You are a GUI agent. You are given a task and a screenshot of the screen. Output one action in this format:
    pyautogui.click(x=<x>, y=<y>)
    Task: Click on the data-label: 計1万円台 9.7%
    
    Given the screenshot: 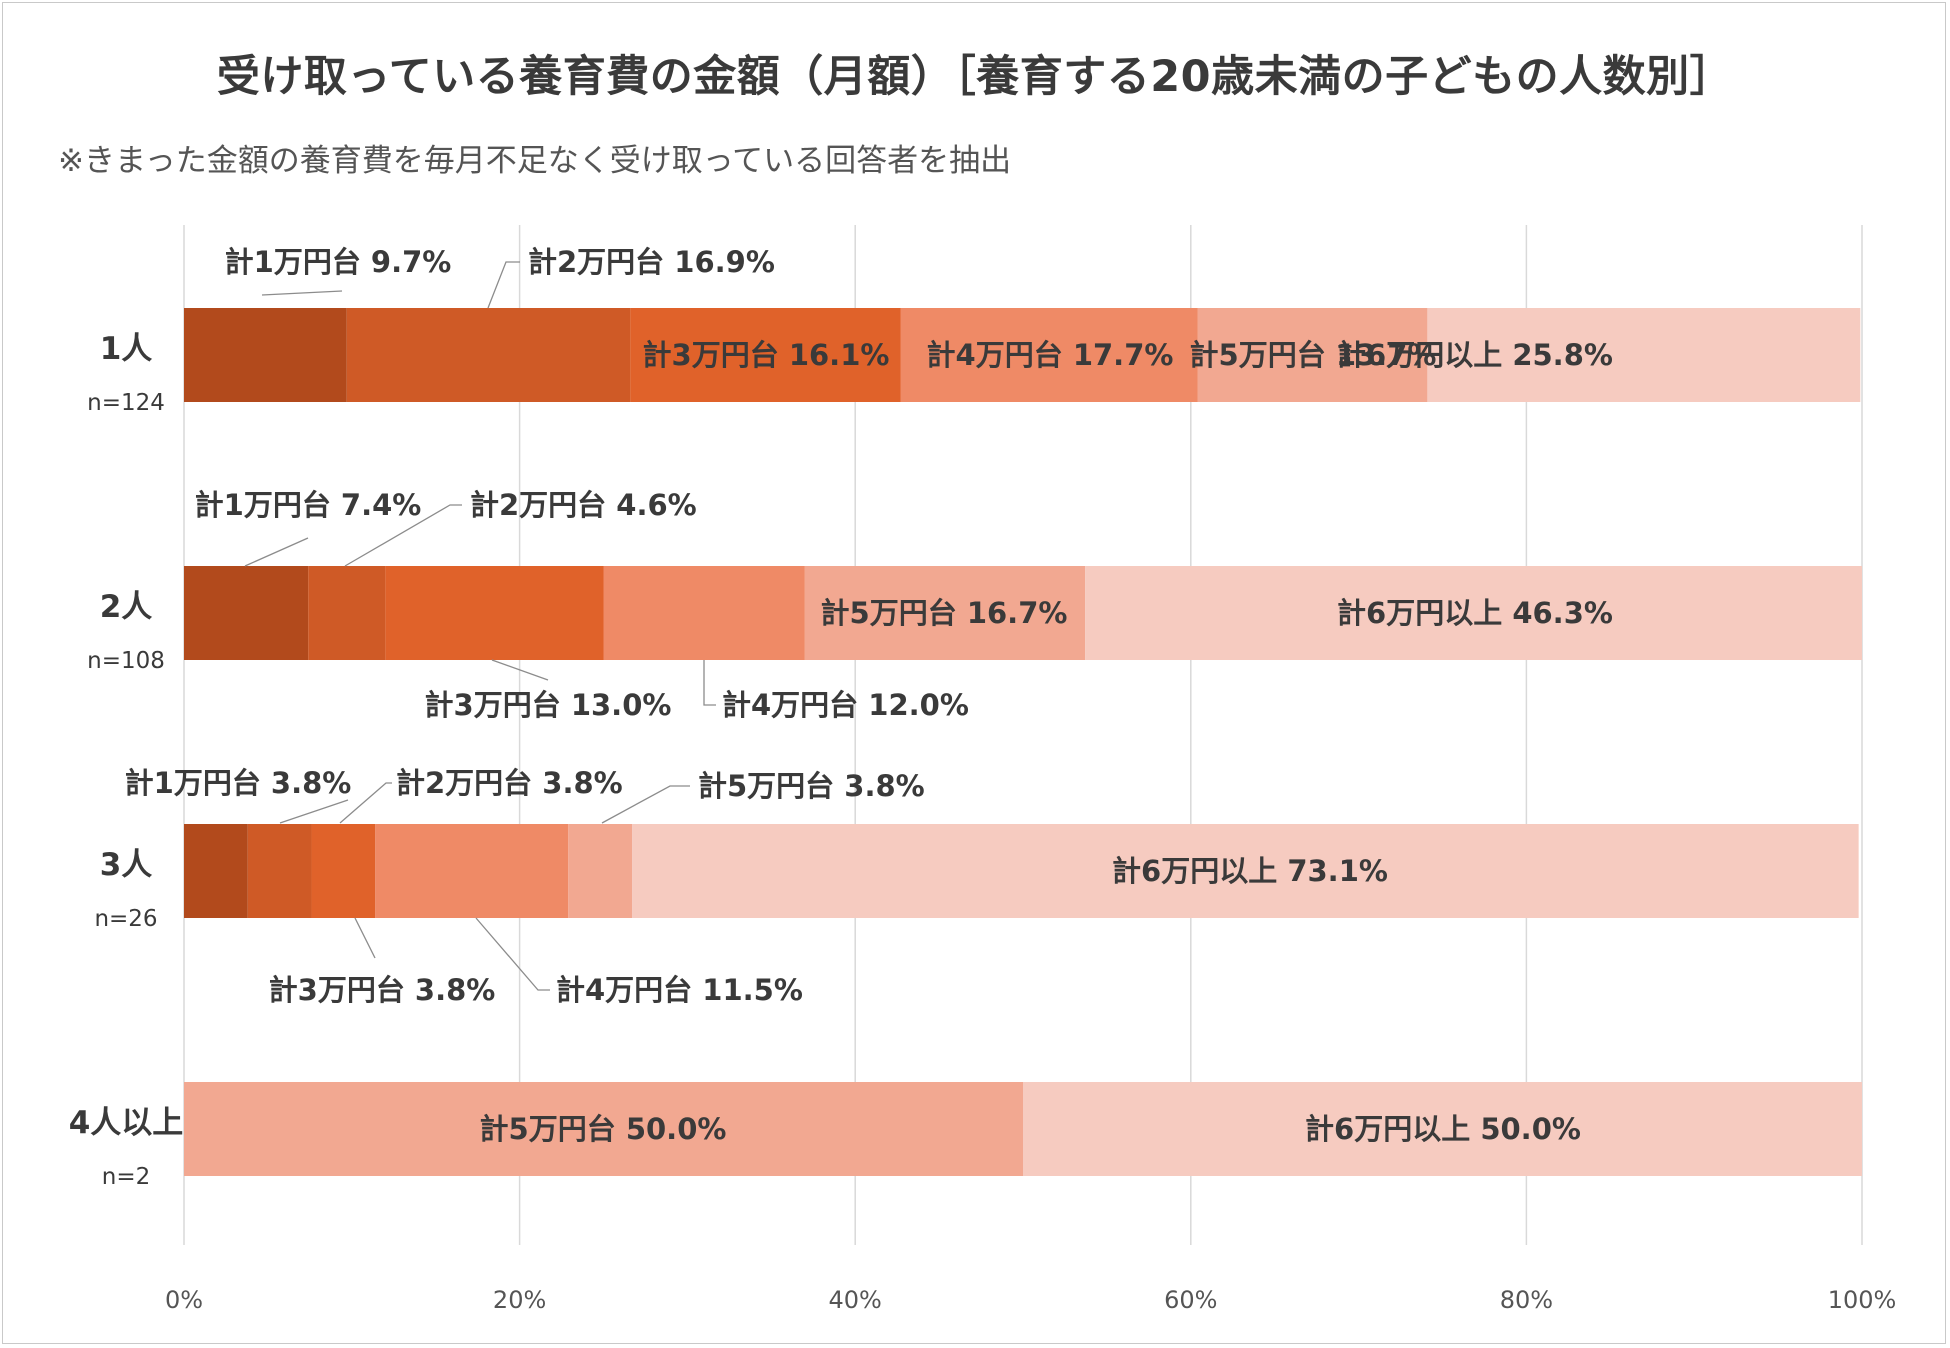 What is the action you would take?
    pyautogui.click(x=338, y=262)
    